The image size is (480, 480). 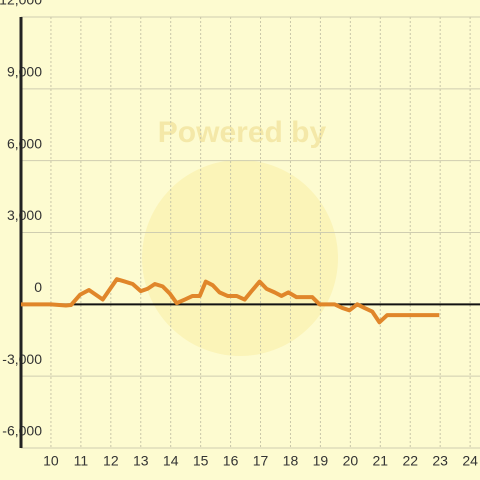 What do you see at coordinates (171, 461) in the screenshot?
I see `x-tick-label: 14` at bounding box center [171, 461].